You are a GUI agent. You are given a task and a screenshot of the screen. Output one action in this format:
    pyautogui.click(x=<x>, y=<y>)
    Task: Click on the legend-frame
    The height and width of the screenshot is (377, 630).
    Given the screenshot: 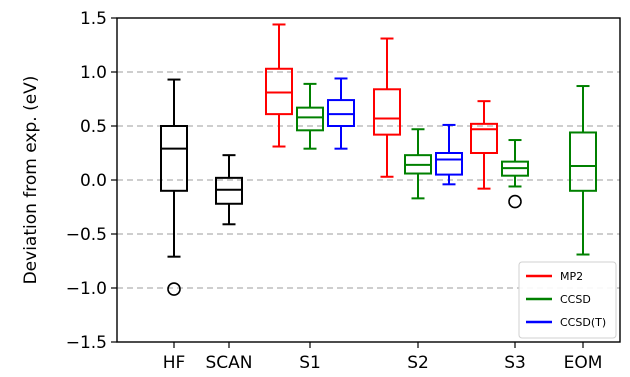 What is the action you would take?
    pyautogui.click(x=567, y=300)
    